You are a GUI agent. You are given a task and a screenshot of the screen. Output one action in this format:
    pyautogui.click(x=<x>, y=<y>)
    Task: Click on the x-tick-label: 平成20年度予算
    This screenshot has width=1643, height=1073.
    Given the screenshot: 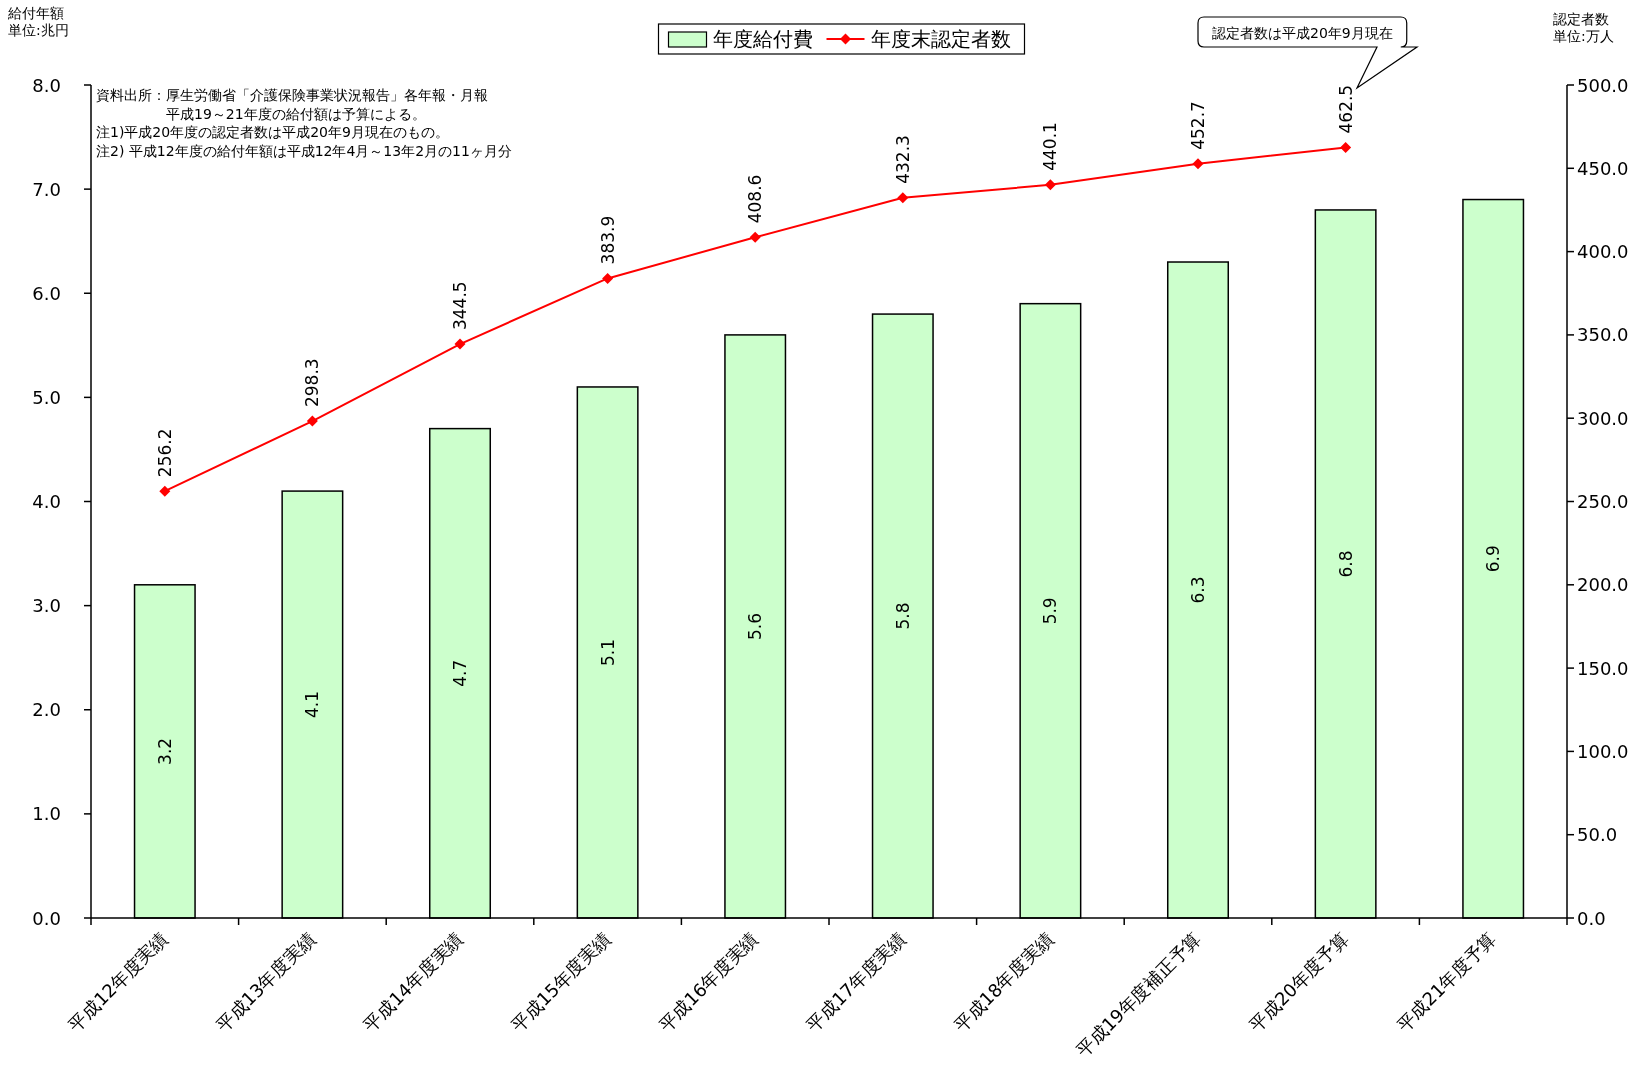 What is the action you would take?
    pyautogui.click(x=1299, y=981)
    